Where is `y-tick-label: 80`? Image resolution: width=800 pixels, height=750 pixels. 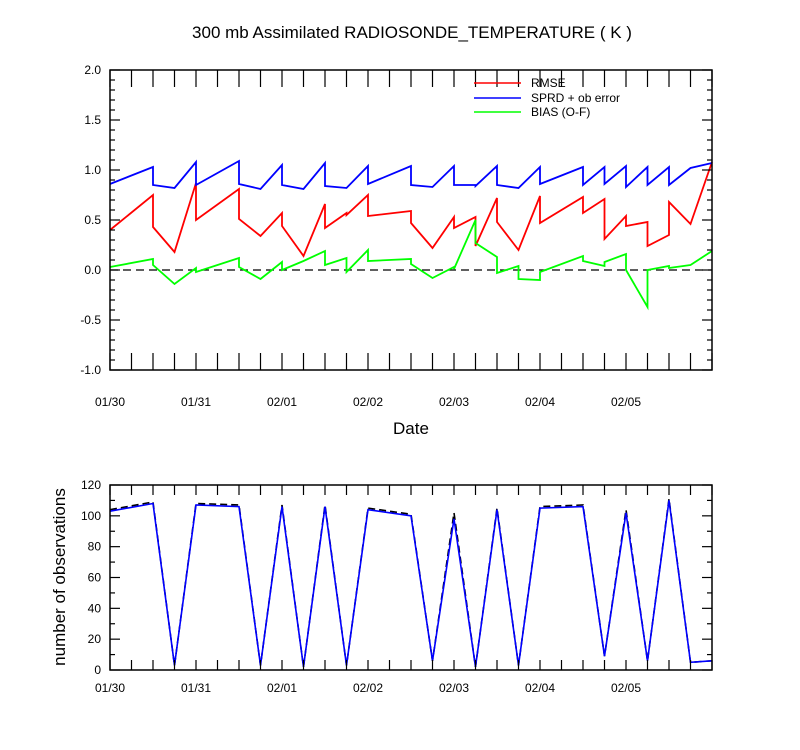
y-tick-label: 80 is located at coordinates (95, 547).